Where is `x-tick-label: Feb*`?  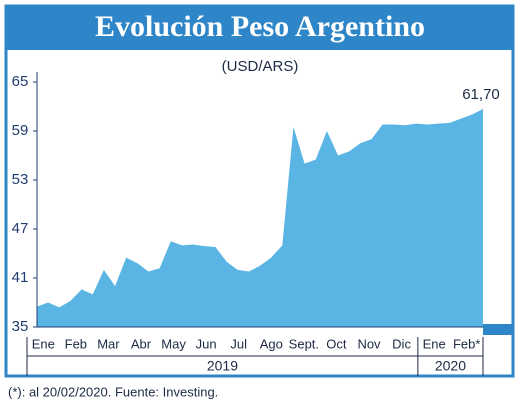
x-tick-label: Feb* is located at coordinates (466, 343).